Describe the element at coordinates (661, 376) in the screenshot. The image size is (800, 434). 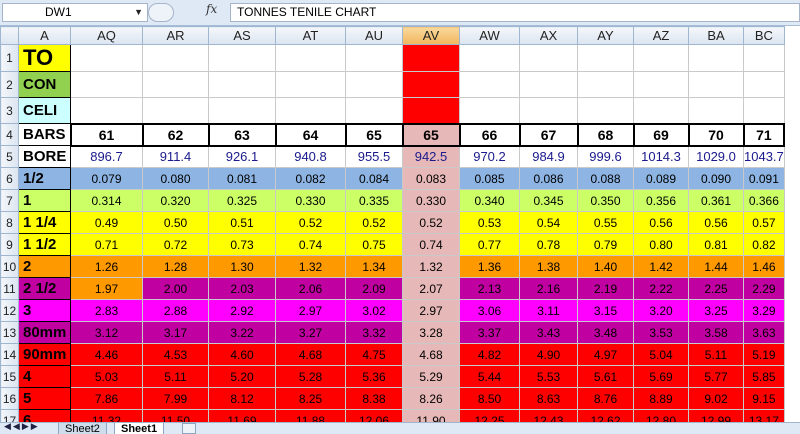
I see `grid-cell: 5.69` at that location.